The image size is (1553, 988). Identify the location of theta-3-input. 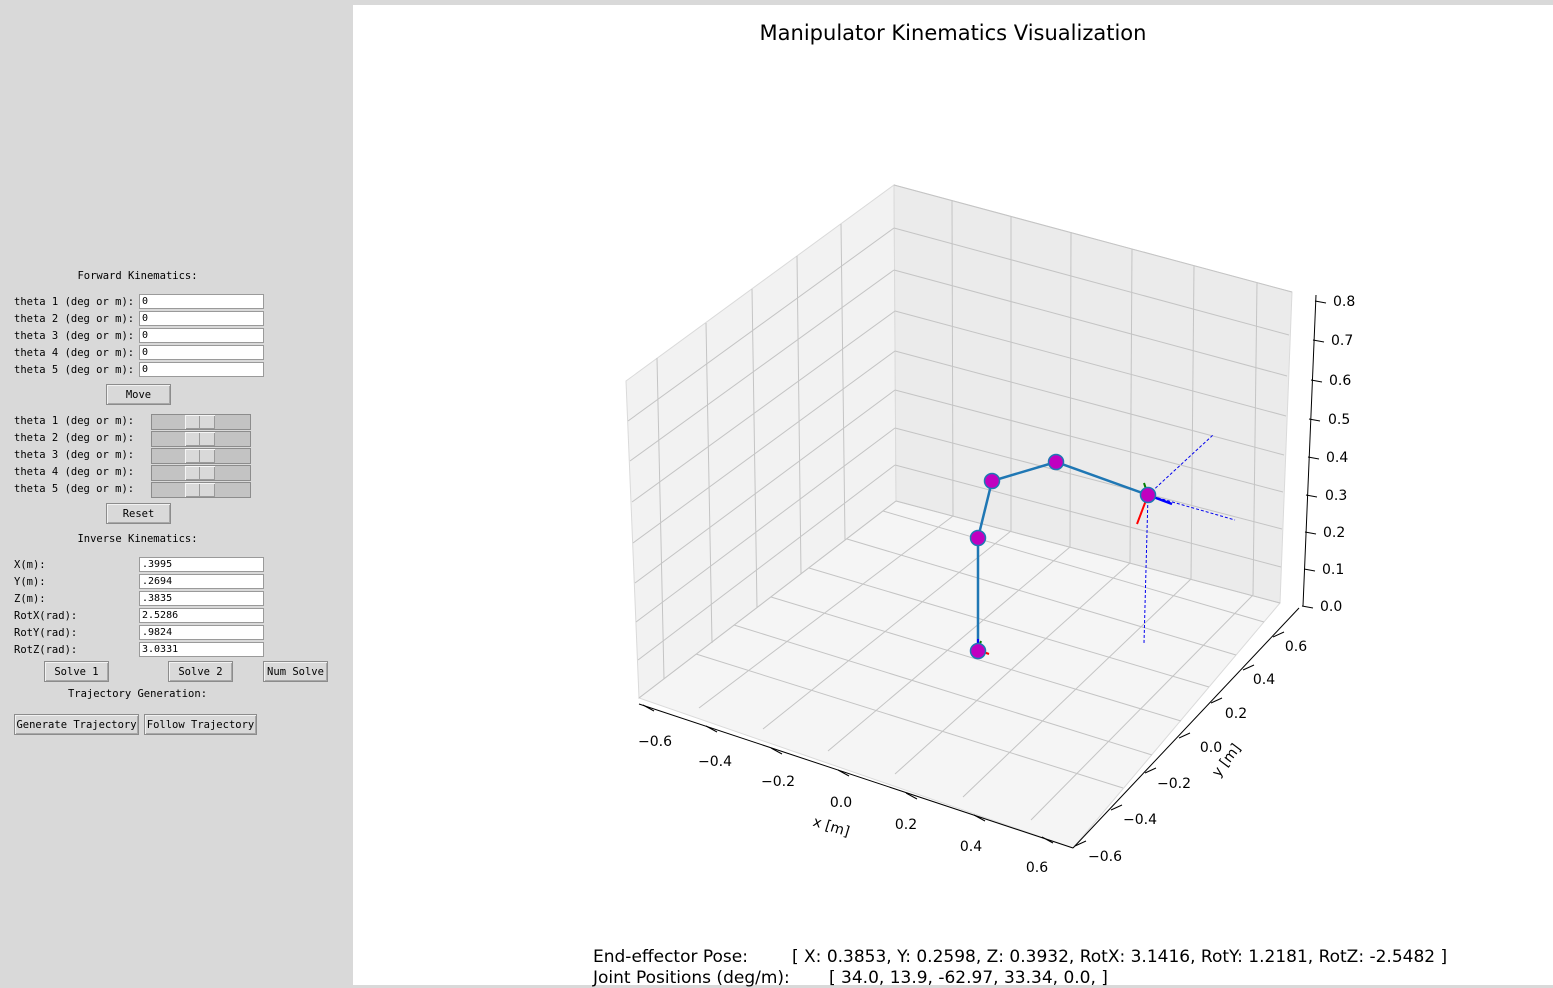
(201, 335).